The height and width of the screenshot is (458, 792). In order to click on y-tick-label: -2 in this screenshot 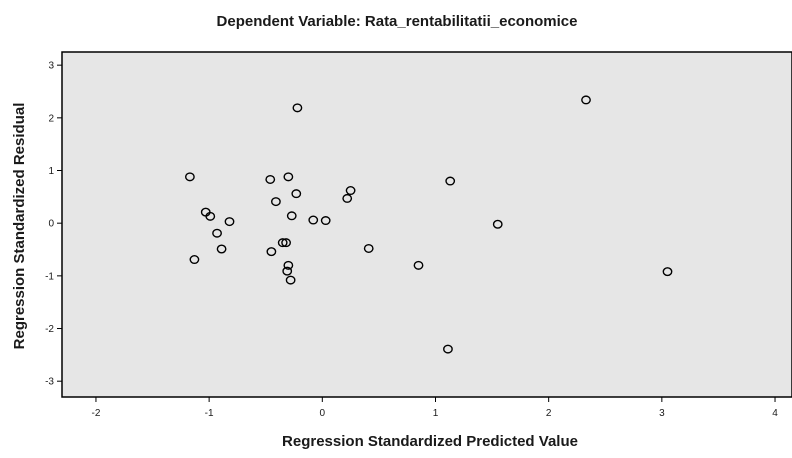, I will do `click(49, 329)`.